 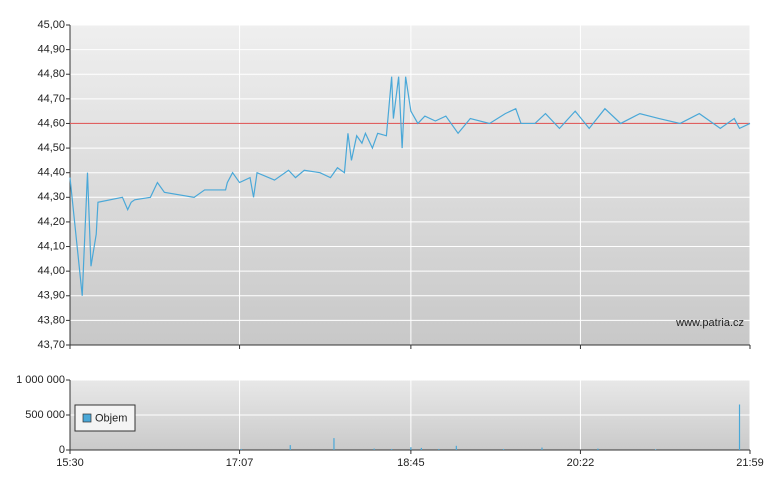 What do you see at coordinates (750, 463) in the screenshot?
I see `x-tick-label: 21:59` at bounding box center [750, 463].